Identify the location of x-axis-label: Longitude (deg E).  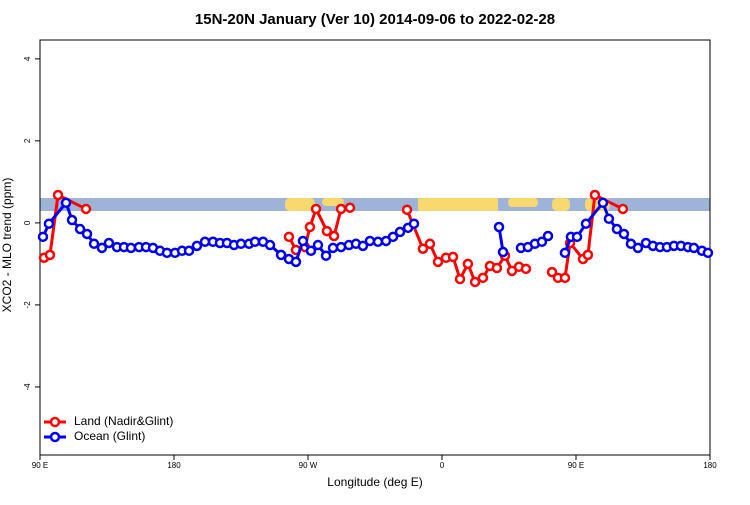
(374, 482).